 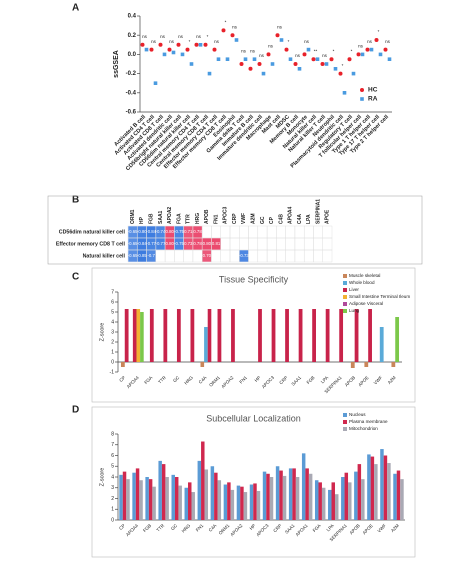 What do you see at coordinates (112, 362) in the screenshot?
I see `y-tick-label: 0` at bounding box center [112, 362].